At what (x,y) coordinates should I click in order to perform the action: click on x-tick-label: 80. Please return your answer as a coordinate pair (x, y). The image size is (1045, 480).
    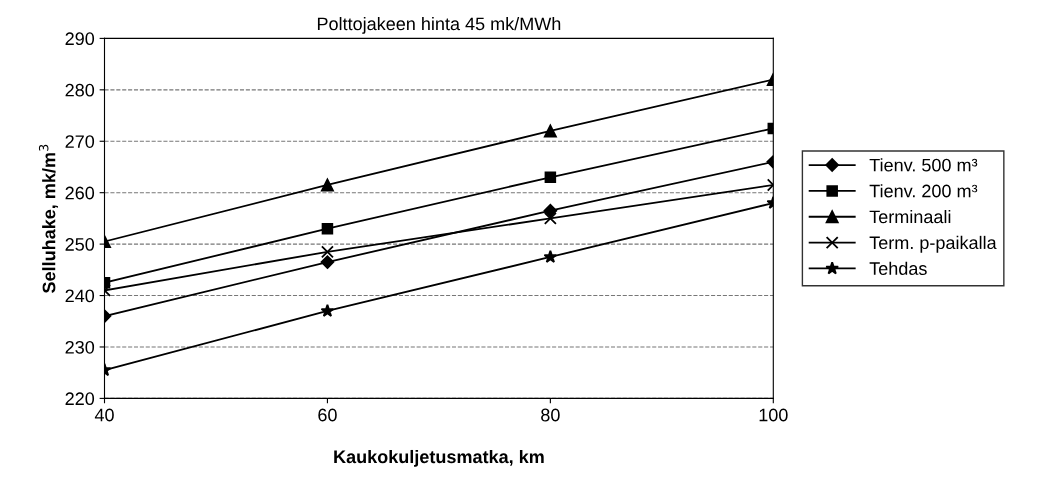
    Looking at the image, I should click on (550, 415).